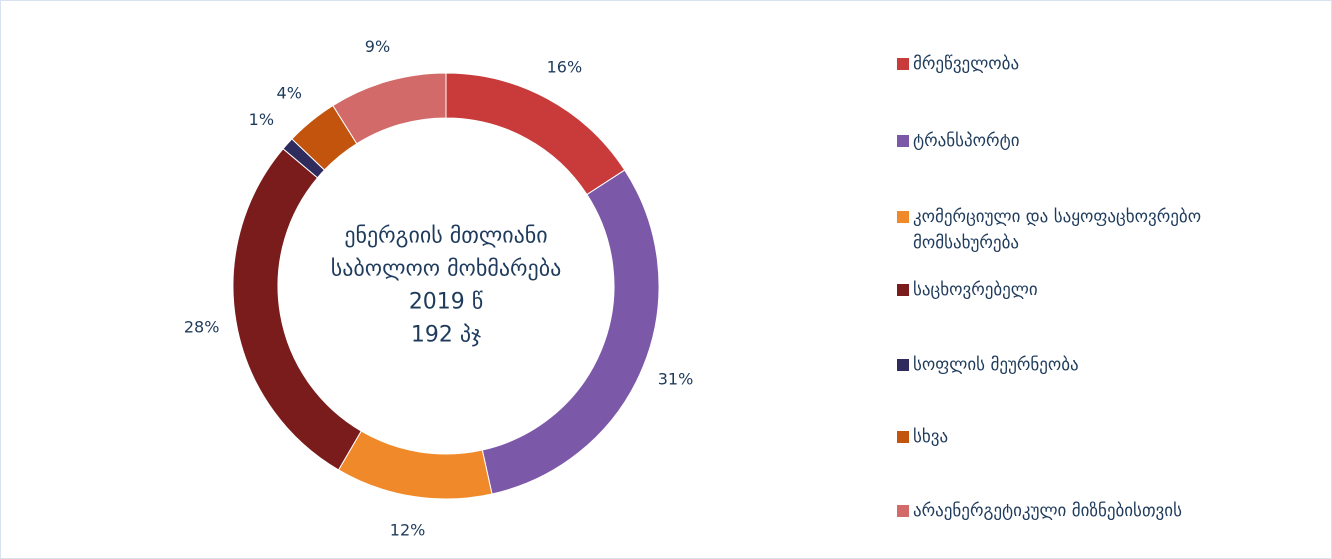  What do you see at coordinates (261, 119) in the screenshot?
I see `data-label: 1%` at bounding box center [261, 119].